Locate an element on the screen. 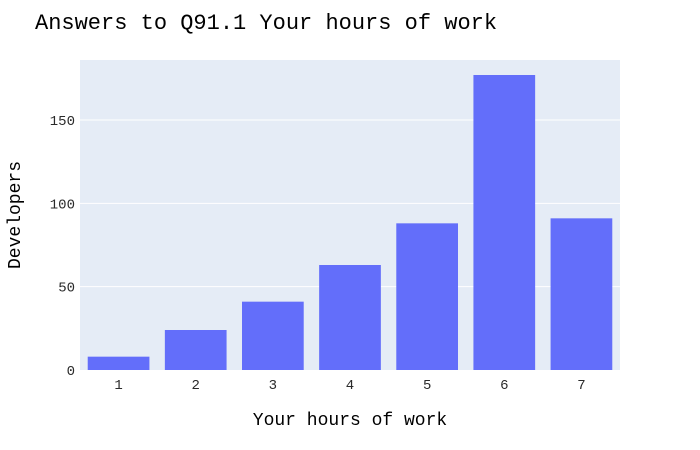  x-tick-label: 4 is located at coordinates (350, 386).